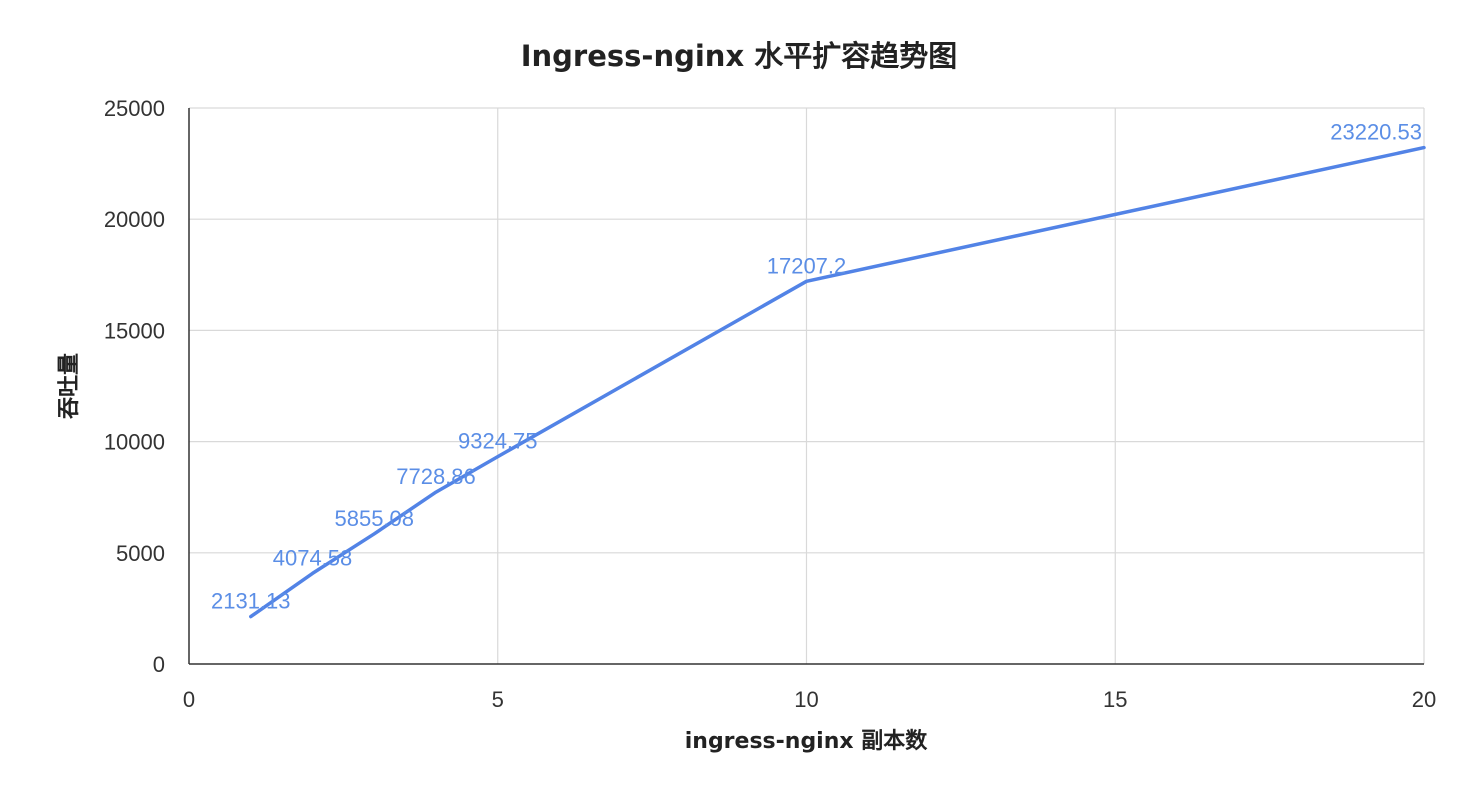 The width and height of the screenshot is (1478, 788). Describe the element at coordinates (807, 265) in the screenshot. I see `data-label: 17207.2` at that location.